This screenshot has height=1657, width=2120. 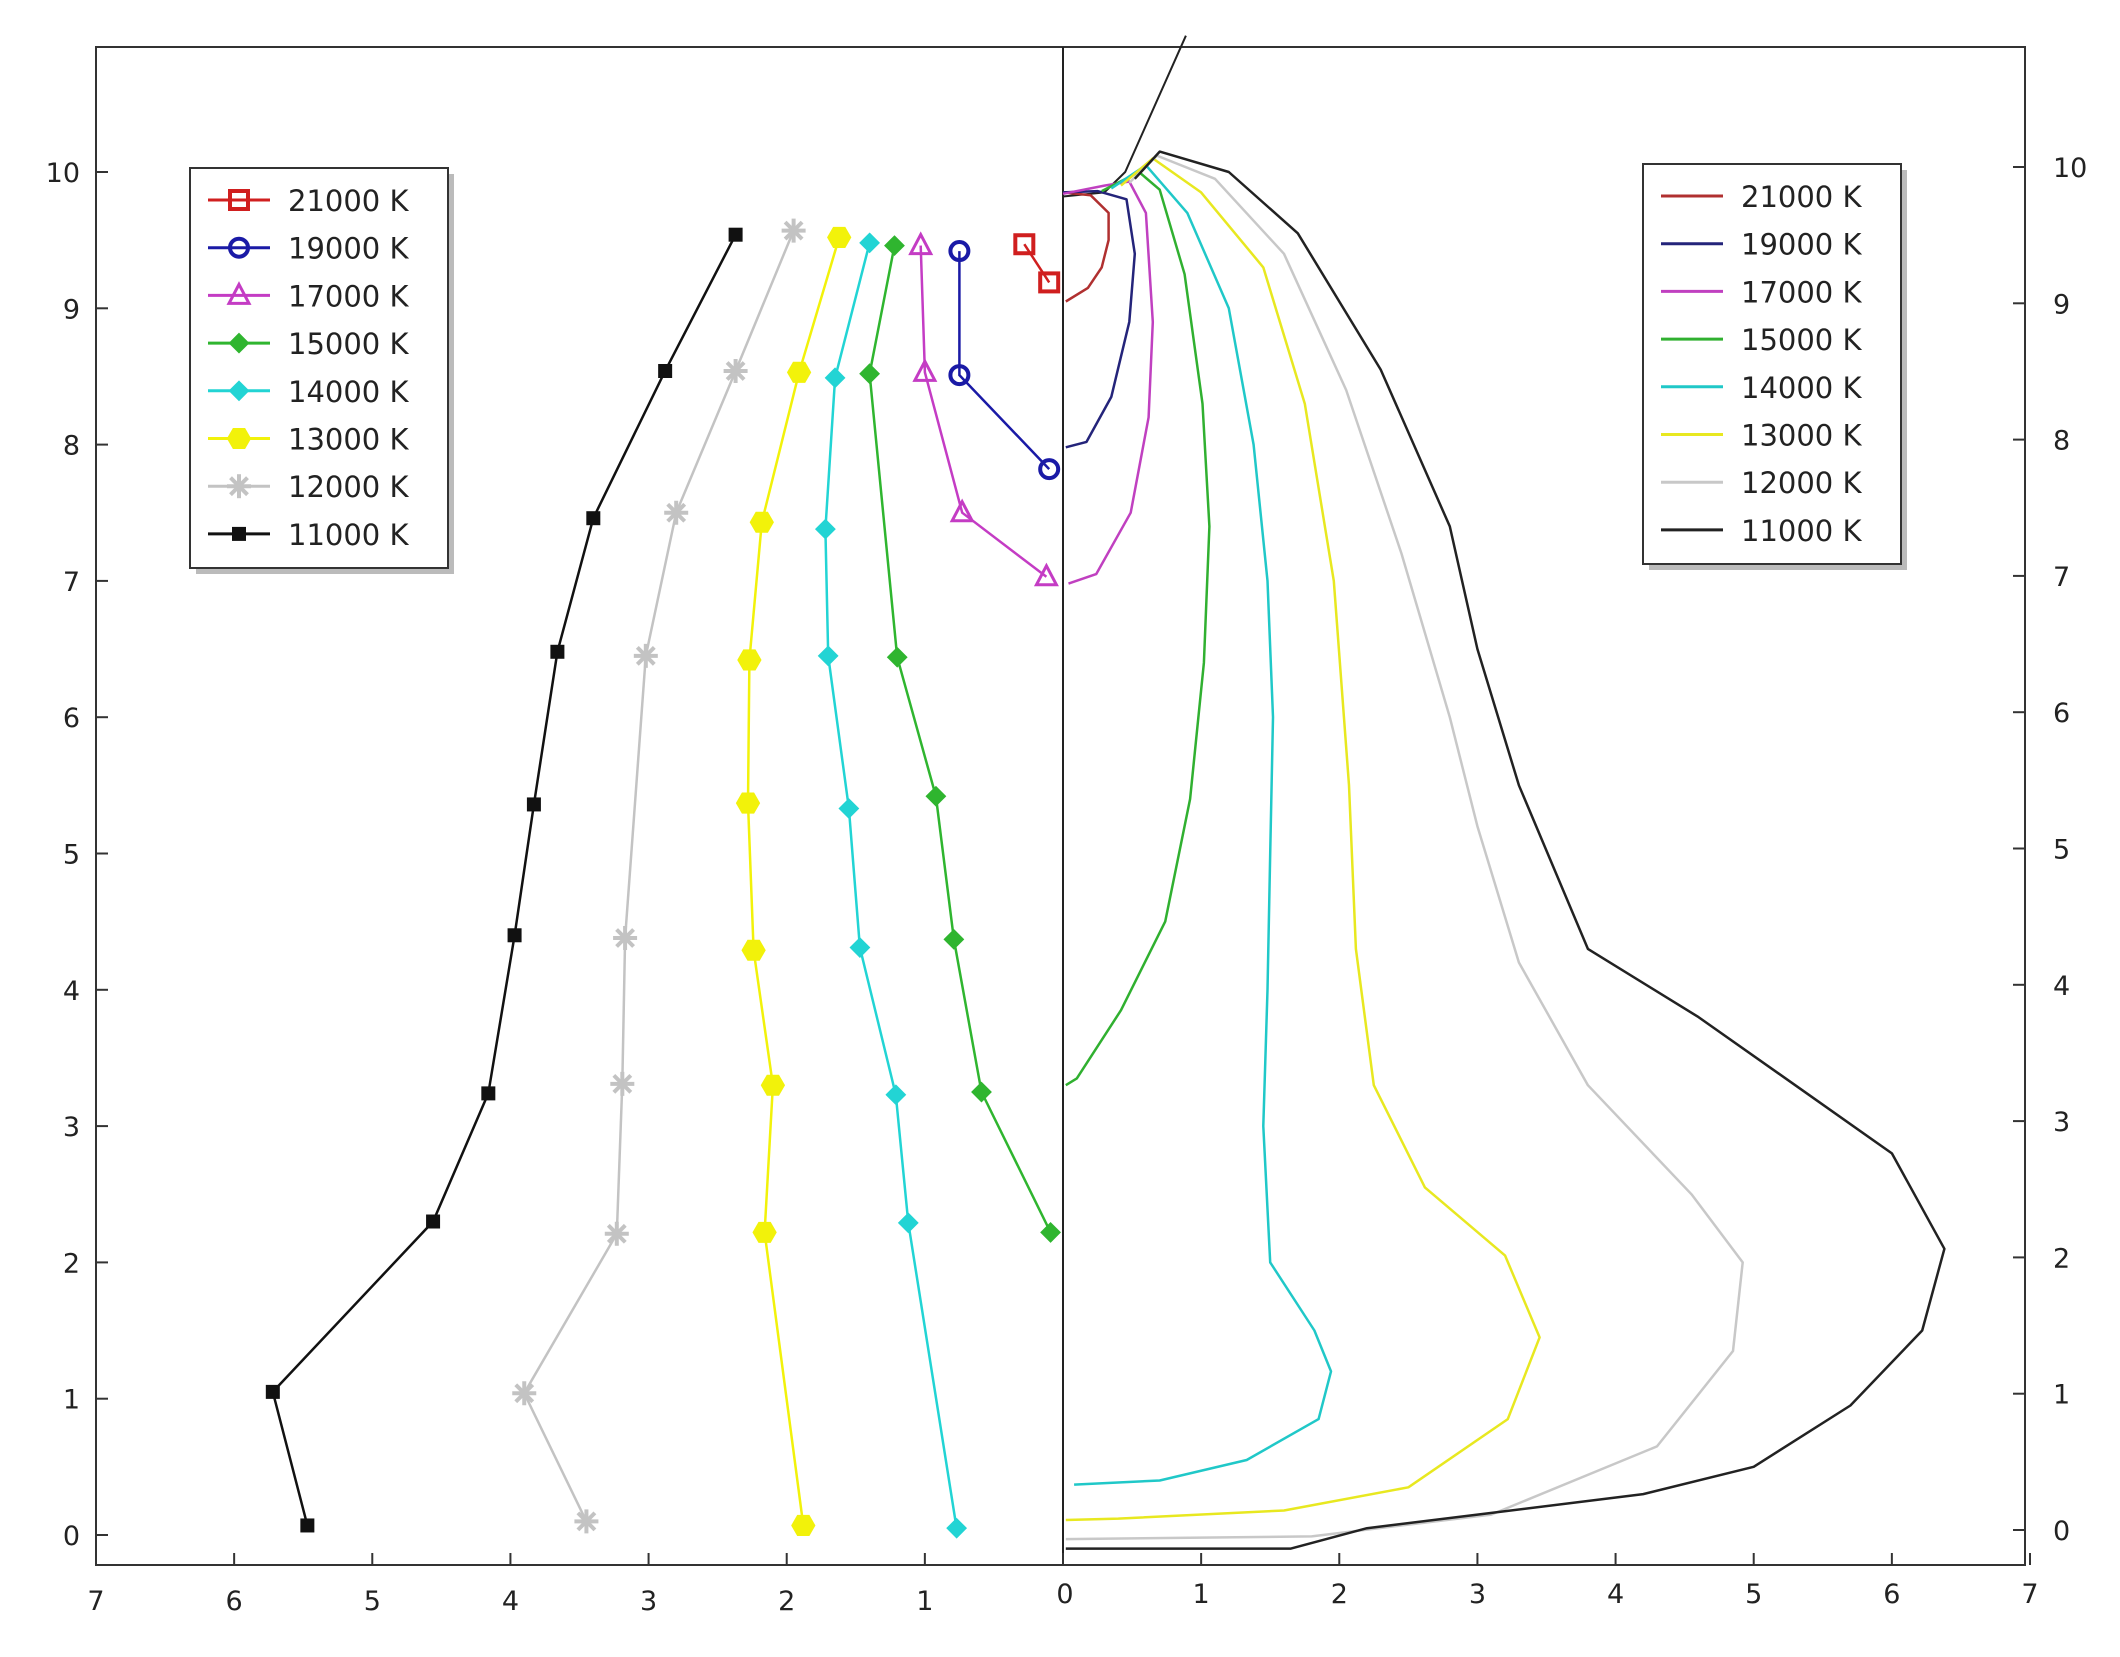 What do you see at coordinates (63, 173) in the screenshot?
I see `y-tick-label-left: 10` at bounding box center [63, 173].